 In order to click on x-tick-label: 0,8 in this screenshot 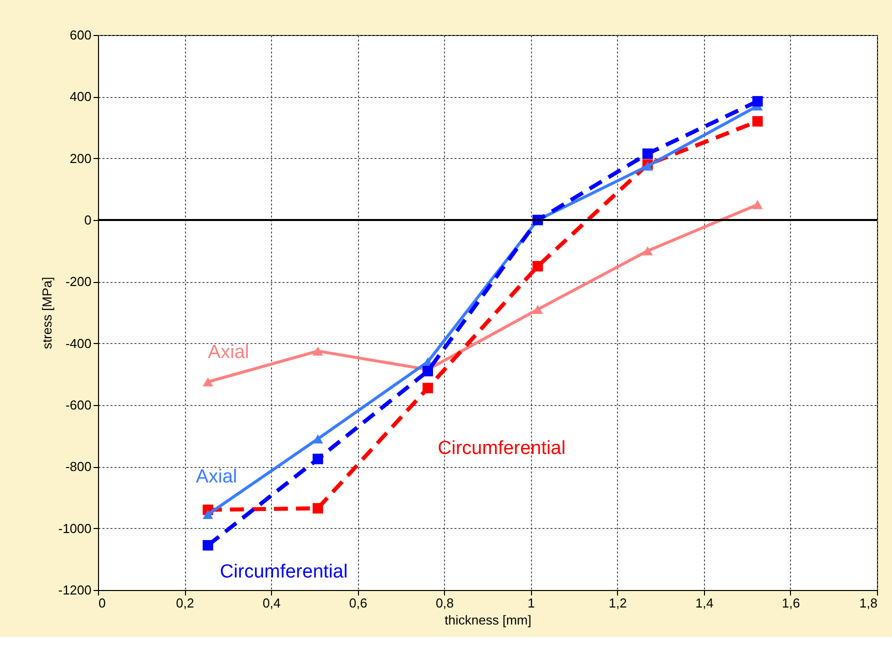, I will do `click(445, 603)`.